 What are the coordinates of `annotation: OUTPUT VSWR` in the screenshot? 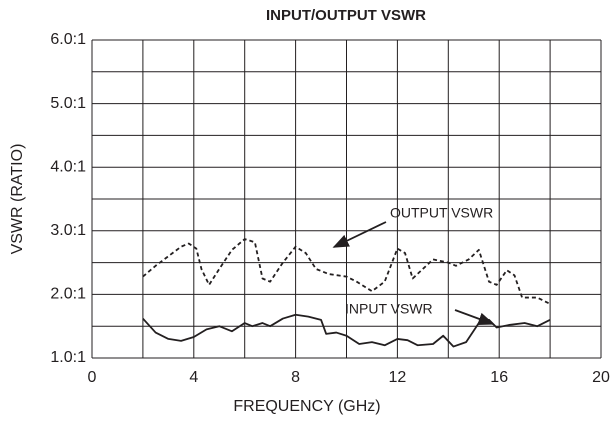 It's located at (441, 213).